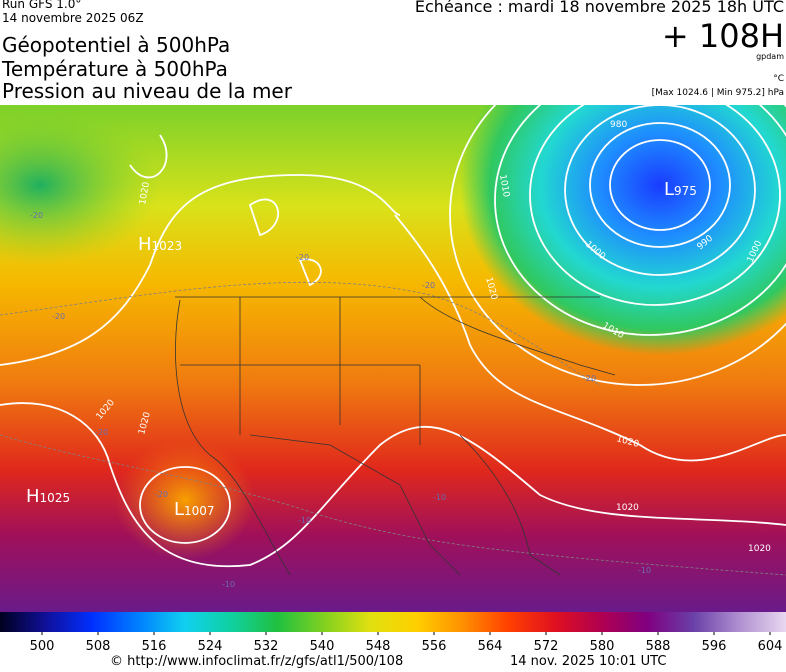 This screenshot has width=786, height=672. Describe the element at coordinates (434, 646) in the screenshot. I see `colorbar-label: 556` at that location.